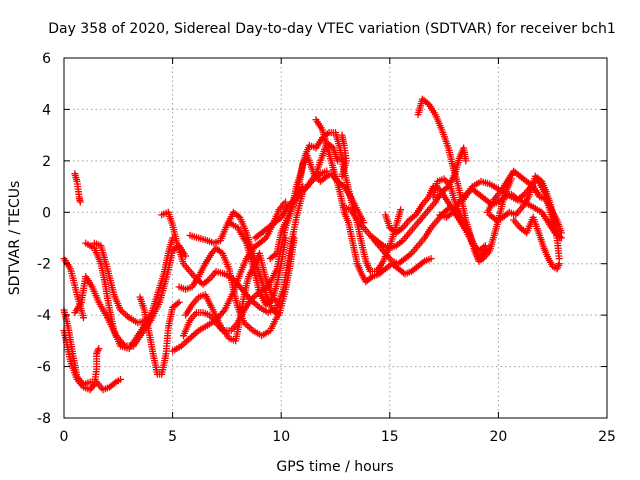  I want to click on y-tick-label: 0, so click(46, 213).